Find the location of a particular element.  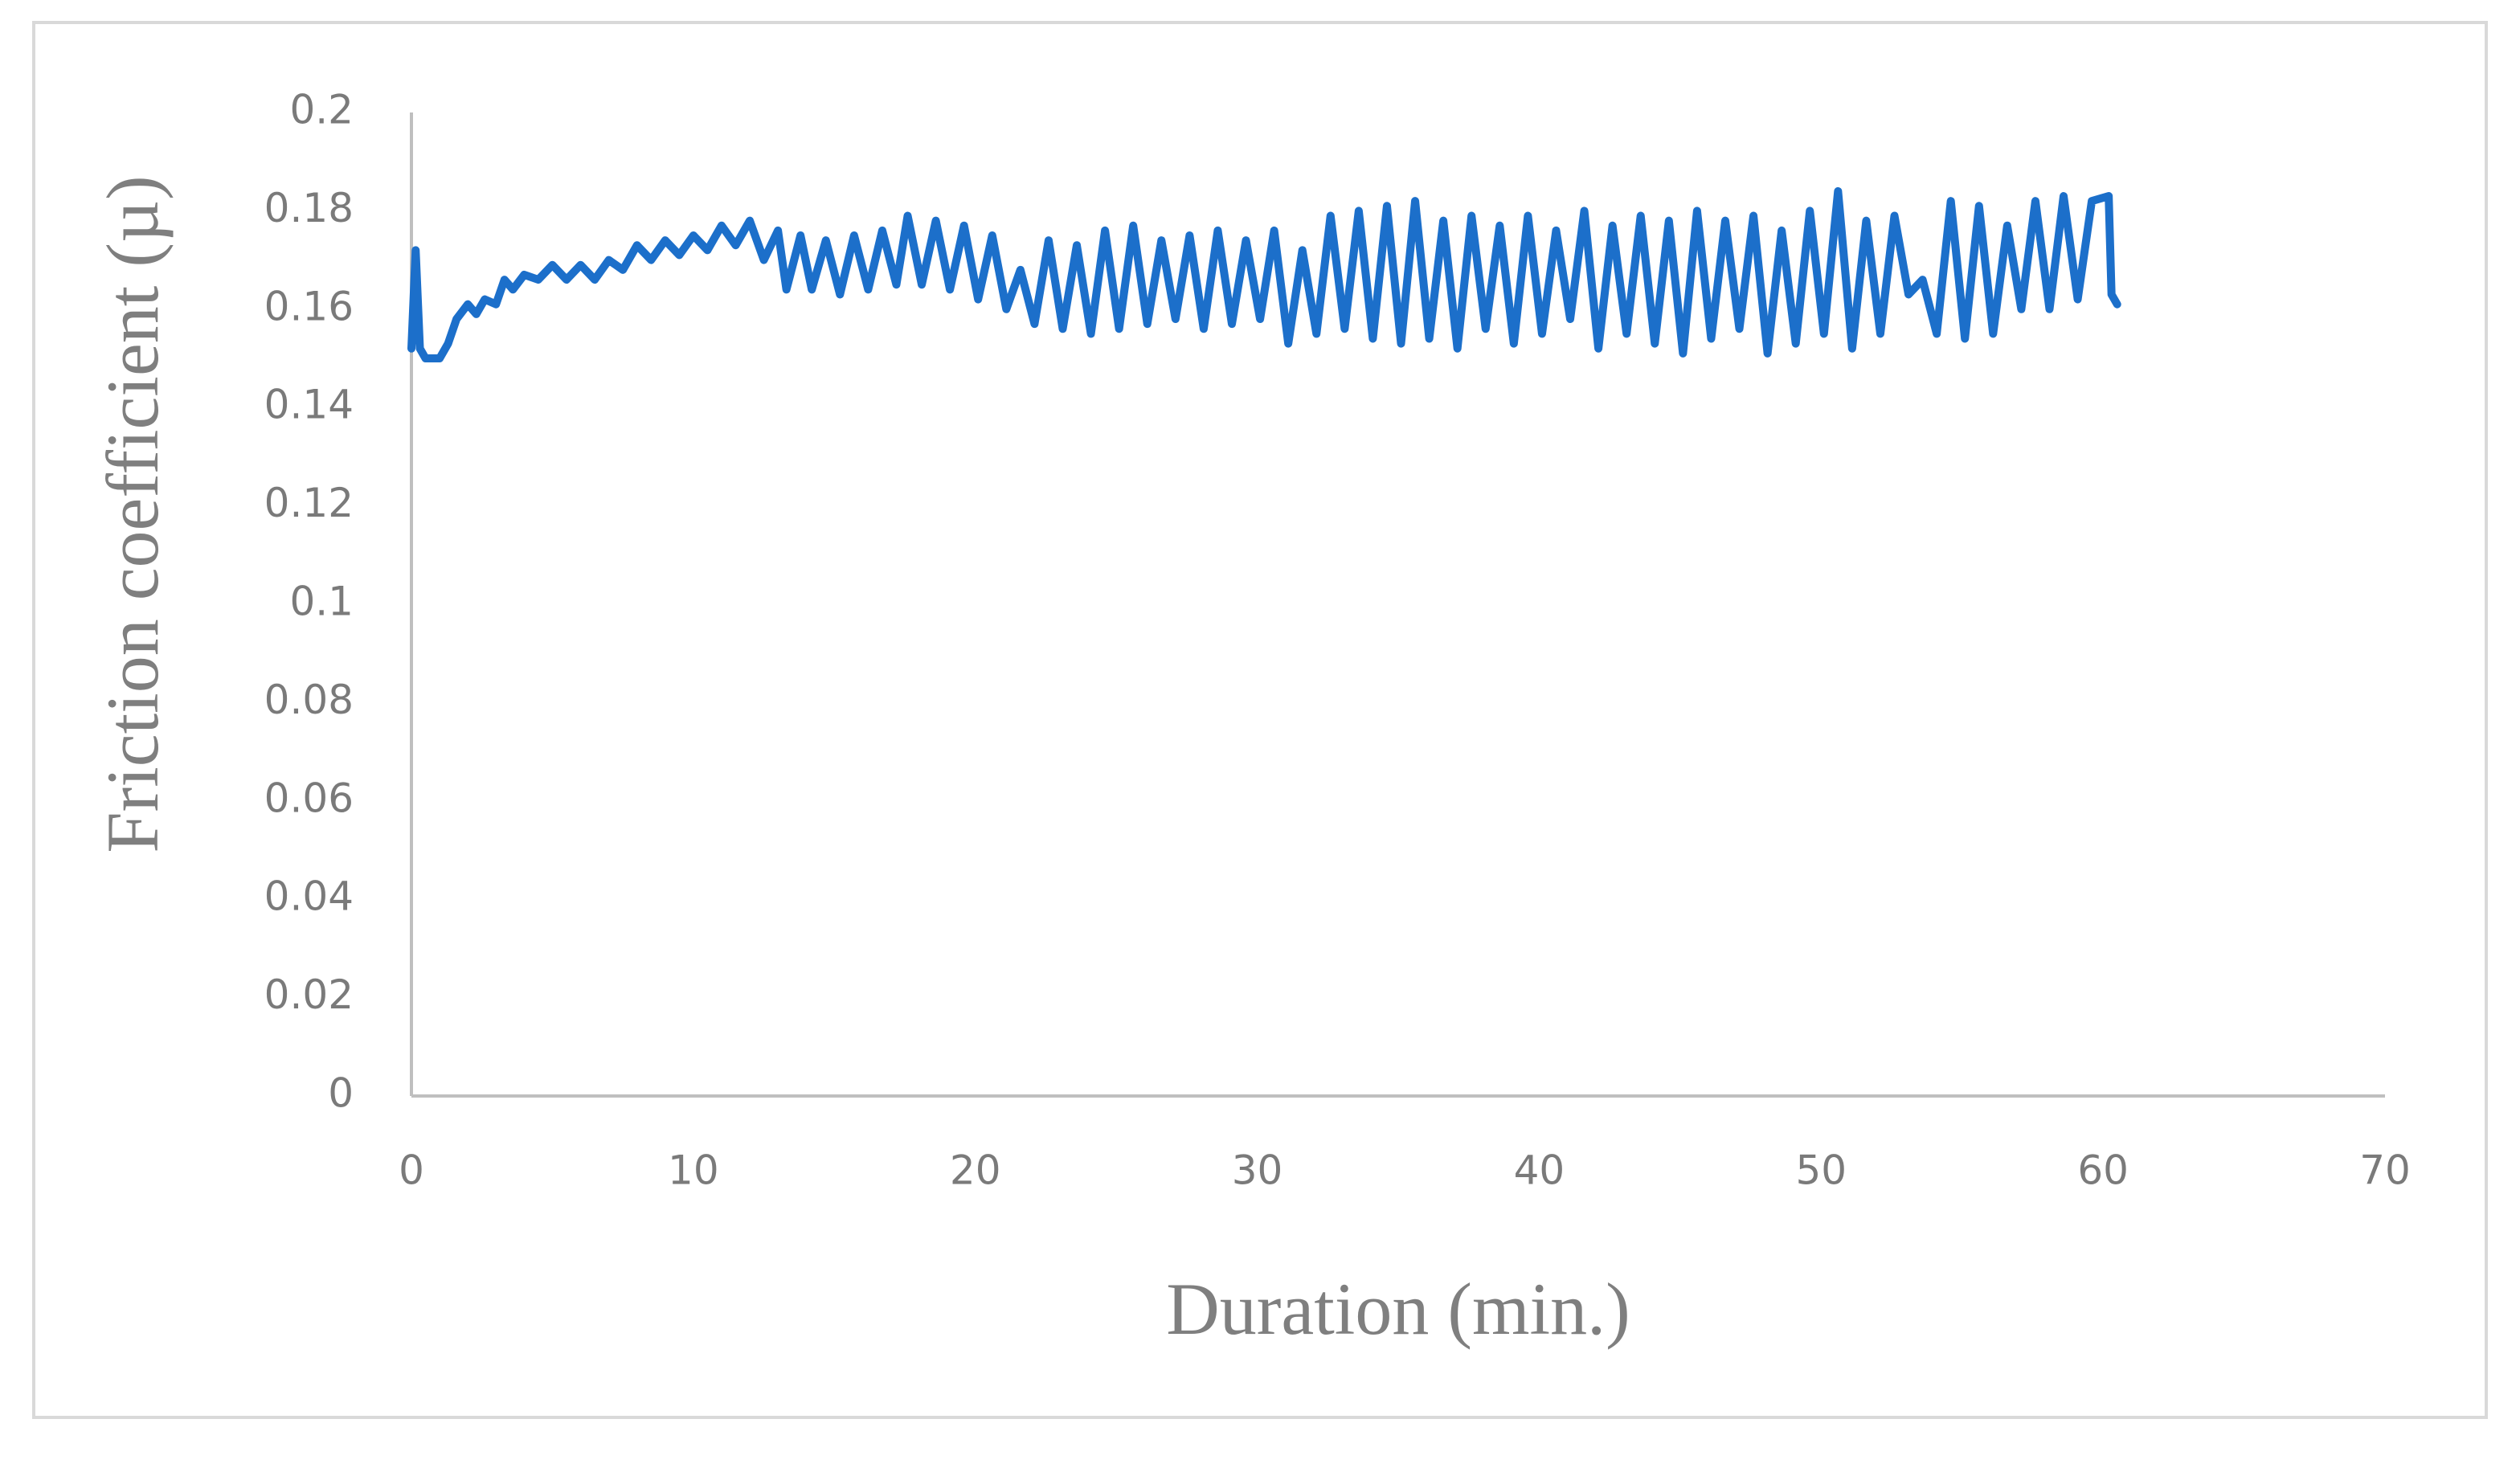

y-tick-label: 0.2 is located at coordinates (321, 110).